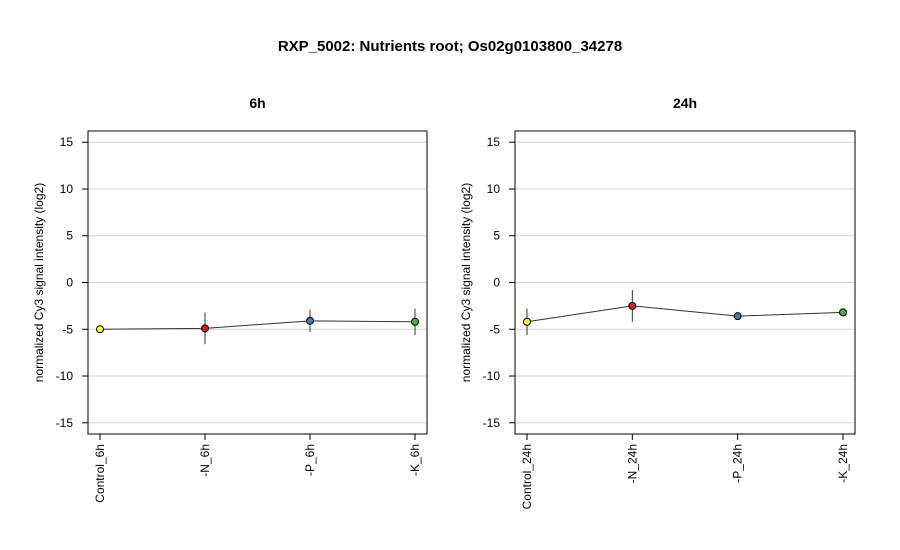  What do you see at coordinates (685, 103) in the screenshot?
I see `panel-title: 24h` at bounding box center [685, 103].